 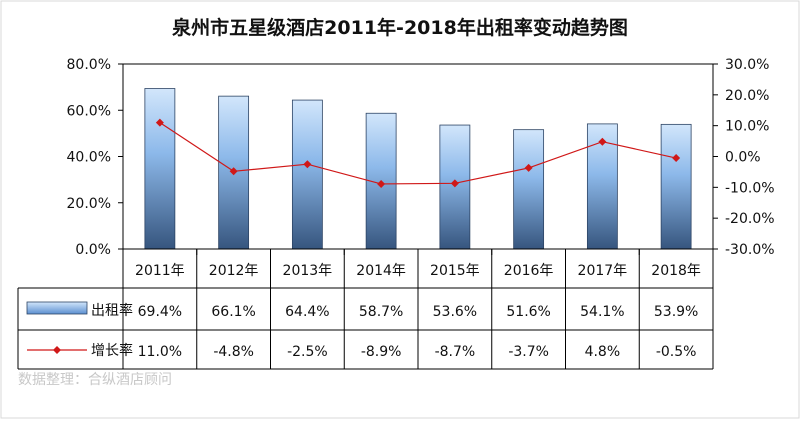 What do you see at coordinates (747, 96) in the screenshot?
I see `y-right-tick-label: 20.0%` at bounding box center [747, 96].